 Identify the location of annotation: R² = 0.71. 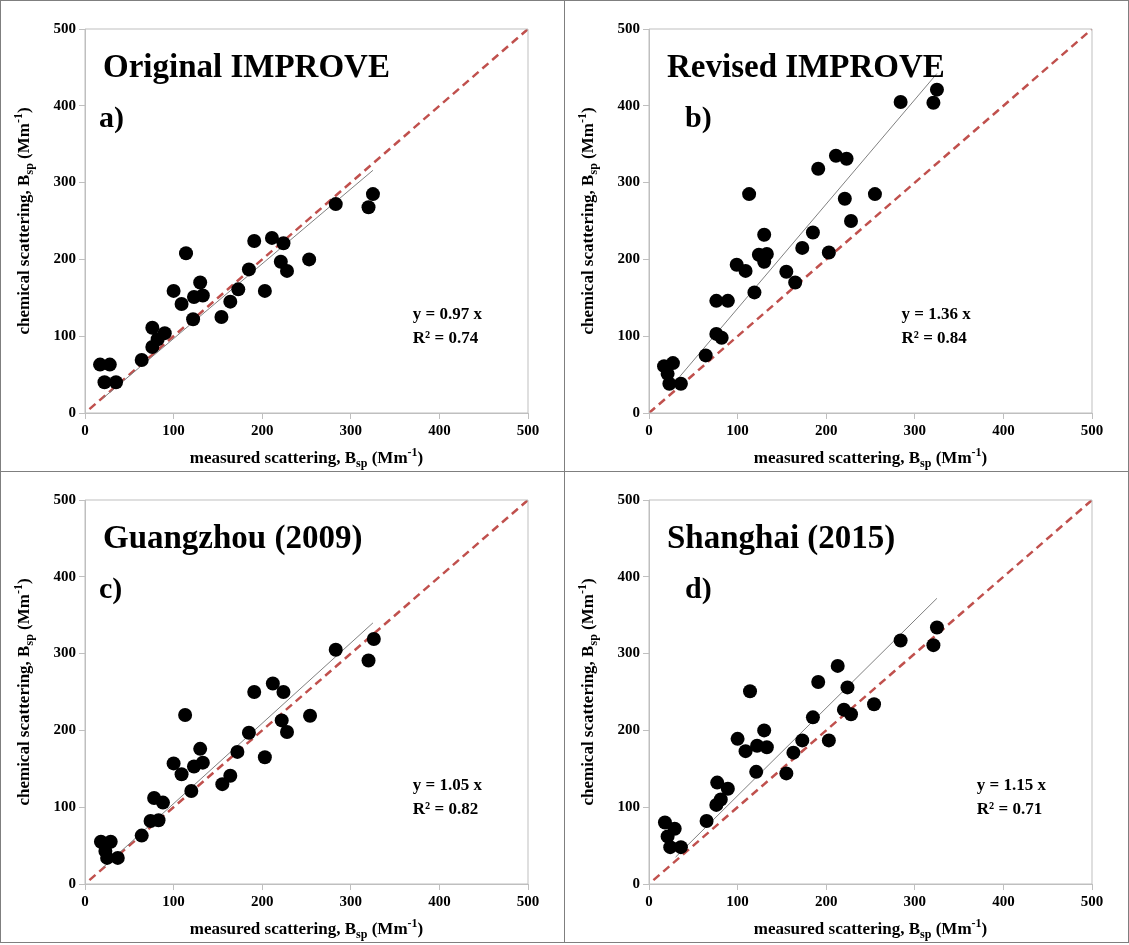
(1009, 808).